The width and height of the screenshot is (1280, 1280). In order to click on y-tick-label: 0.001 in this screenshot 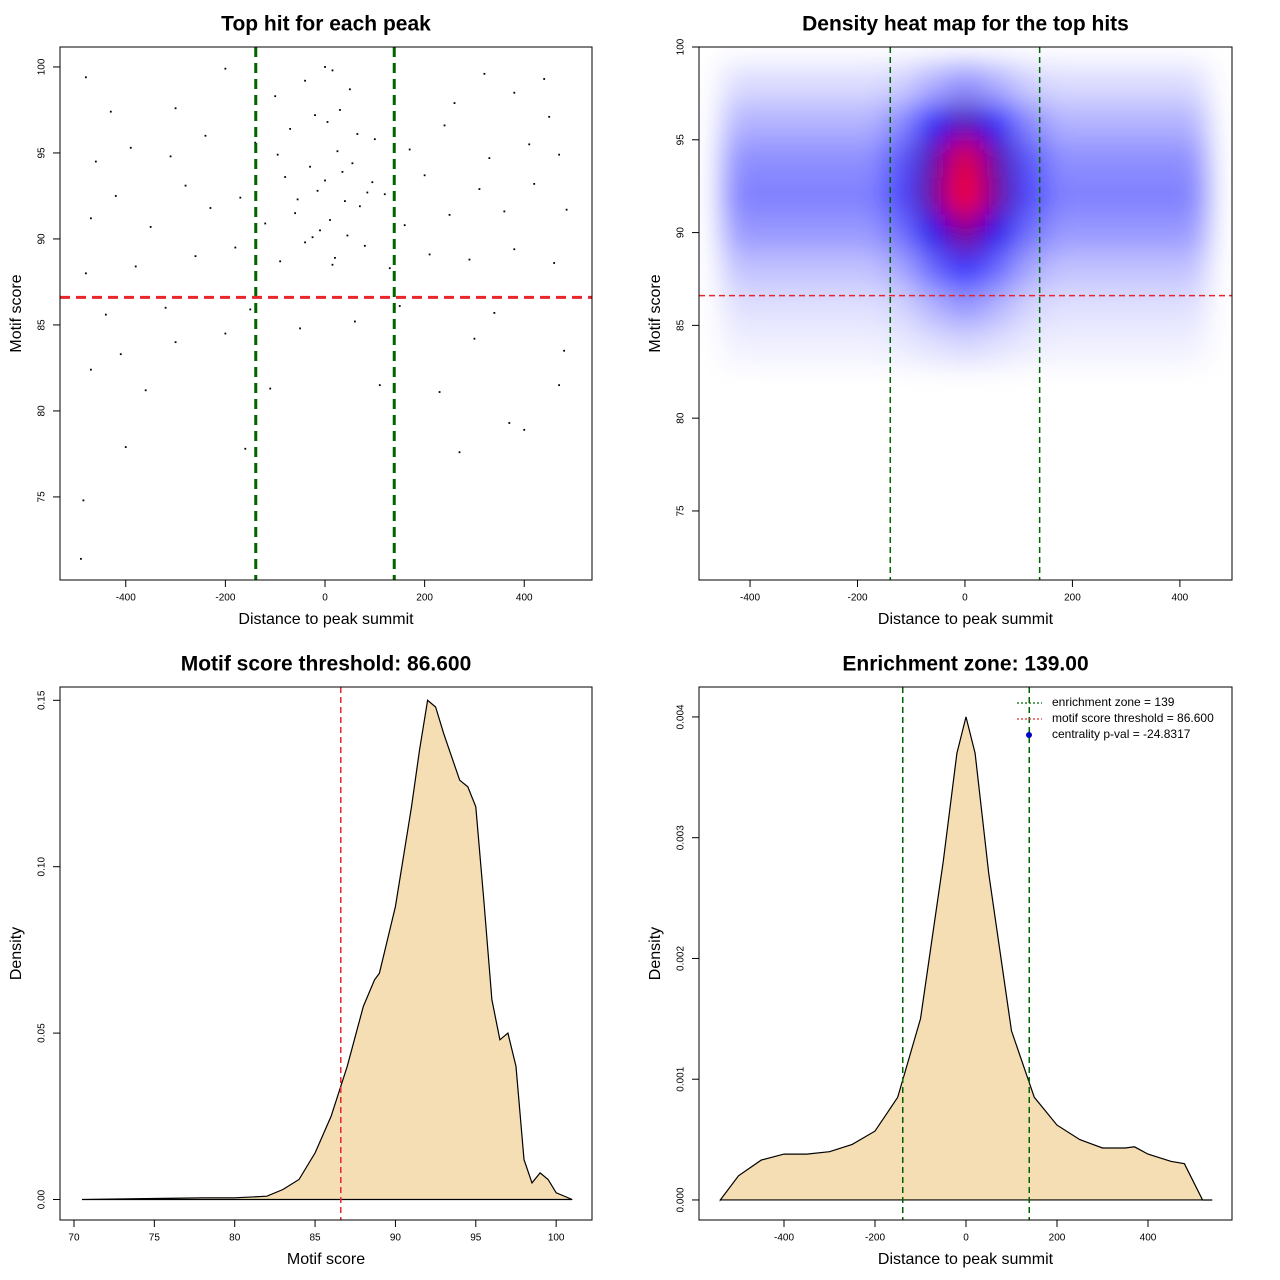, I will do `click(681, 1078)`.